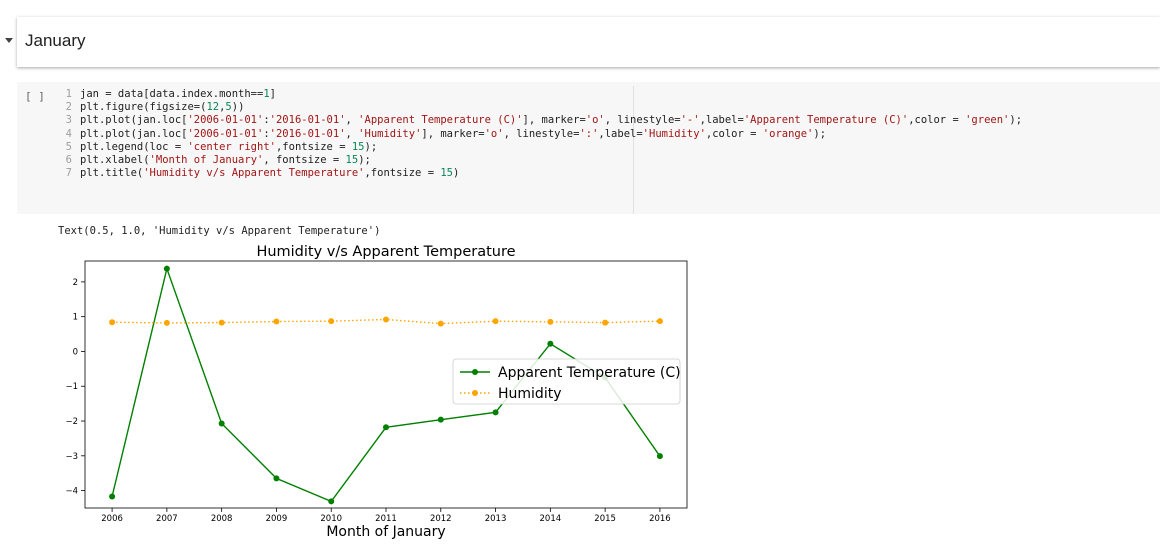 Image resolution: width=1160 pixels, height=557 pixels. I want to click on x-tick-label: 2011, so click(386, 519).